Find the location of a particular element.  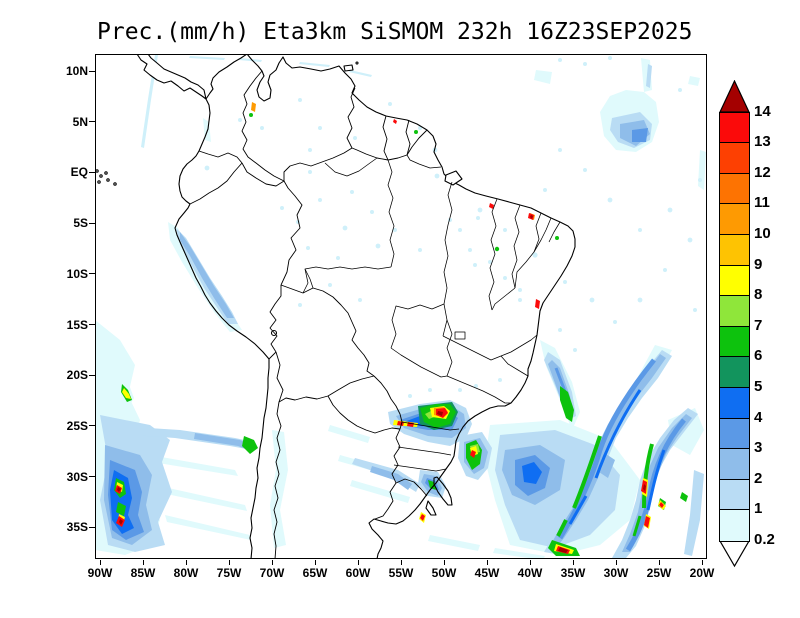

lon-tick-label: 40W is located at coordinates (530, 573).